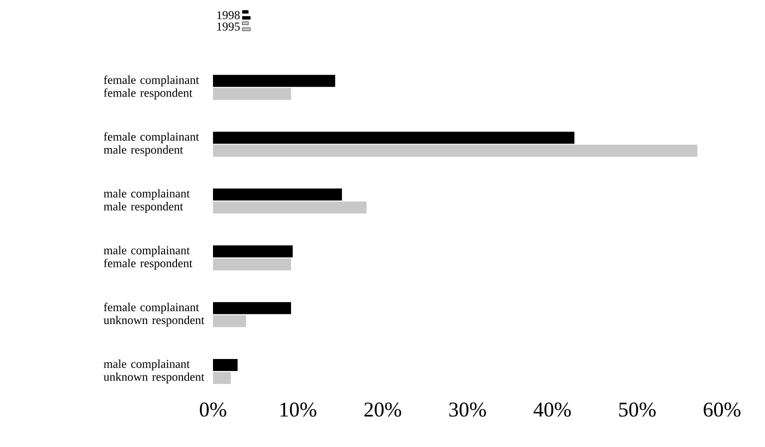 The image size is (765, 447). I want to click on y-tick-label: female complainant male respondent, so click(152, 144).